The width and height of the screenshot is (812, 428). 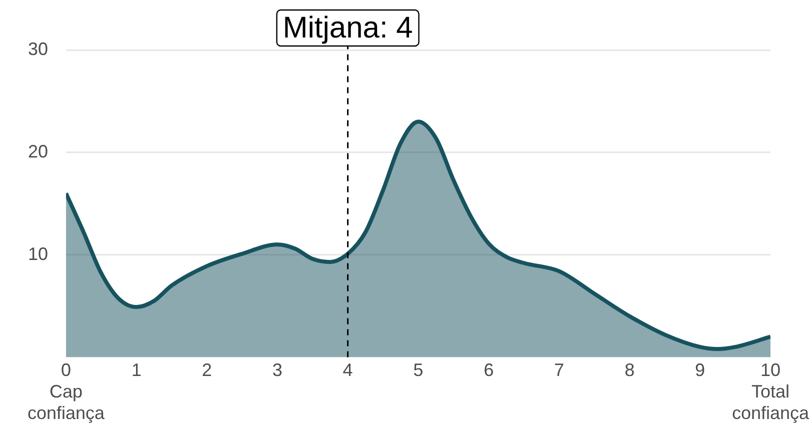 I want to click on ref-line-label: Mitjana: 4, so click(x=347, y=27).